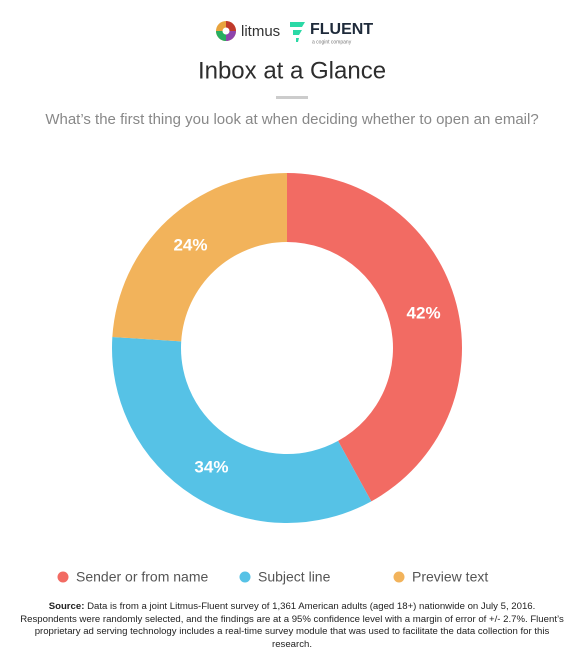 This screenshot has width=584, height=659. I want to click on legend-label: Sender or from name, so click(142, 577).